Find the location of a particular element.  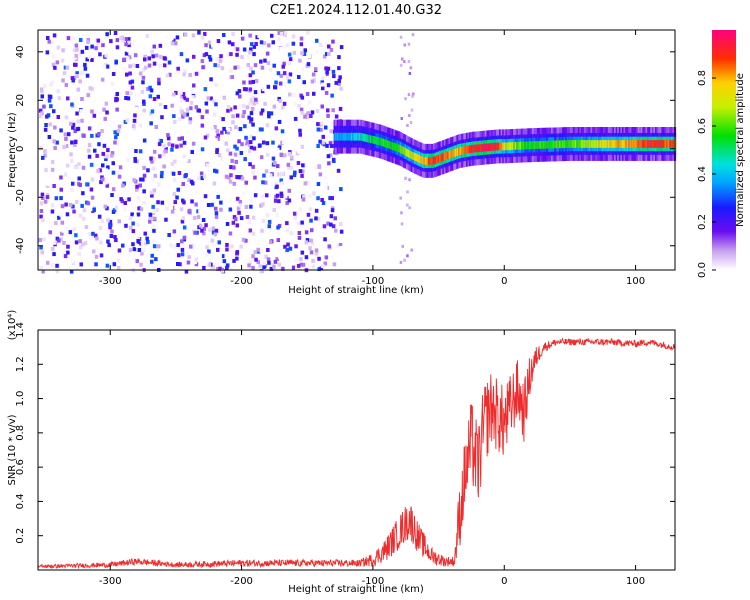

y-tick-label: -20 is located at coordinates (20, 197).